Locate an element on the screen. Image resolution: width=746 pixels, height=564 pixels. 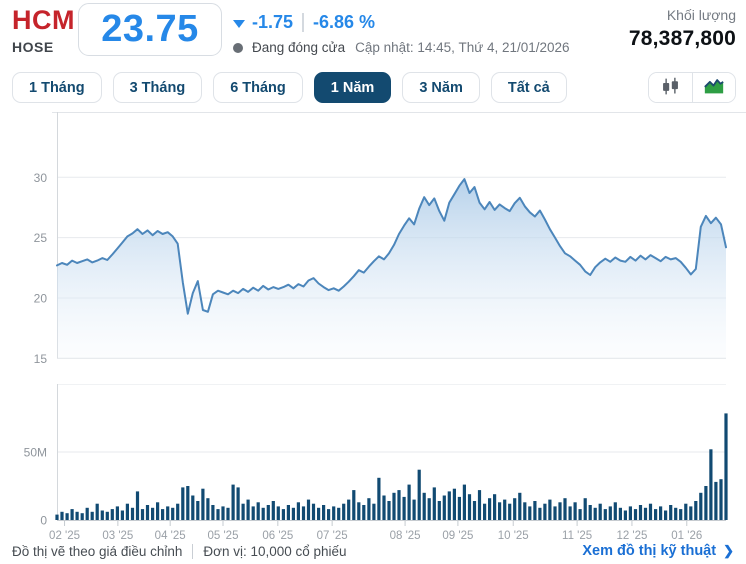
current-price: 23.75 is located at coordinates (150, 29).